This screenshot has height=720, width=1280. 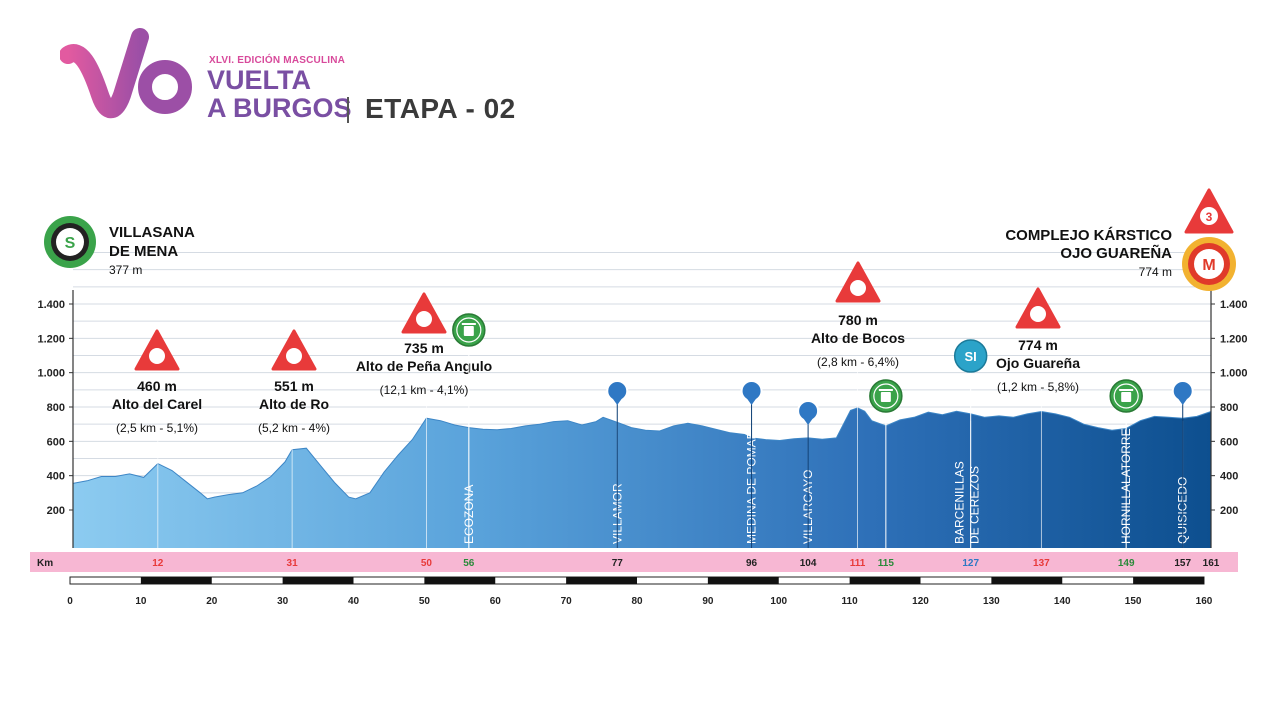 I want to click on climb-name: Alto de Bocos, so click(x=858, y=338).